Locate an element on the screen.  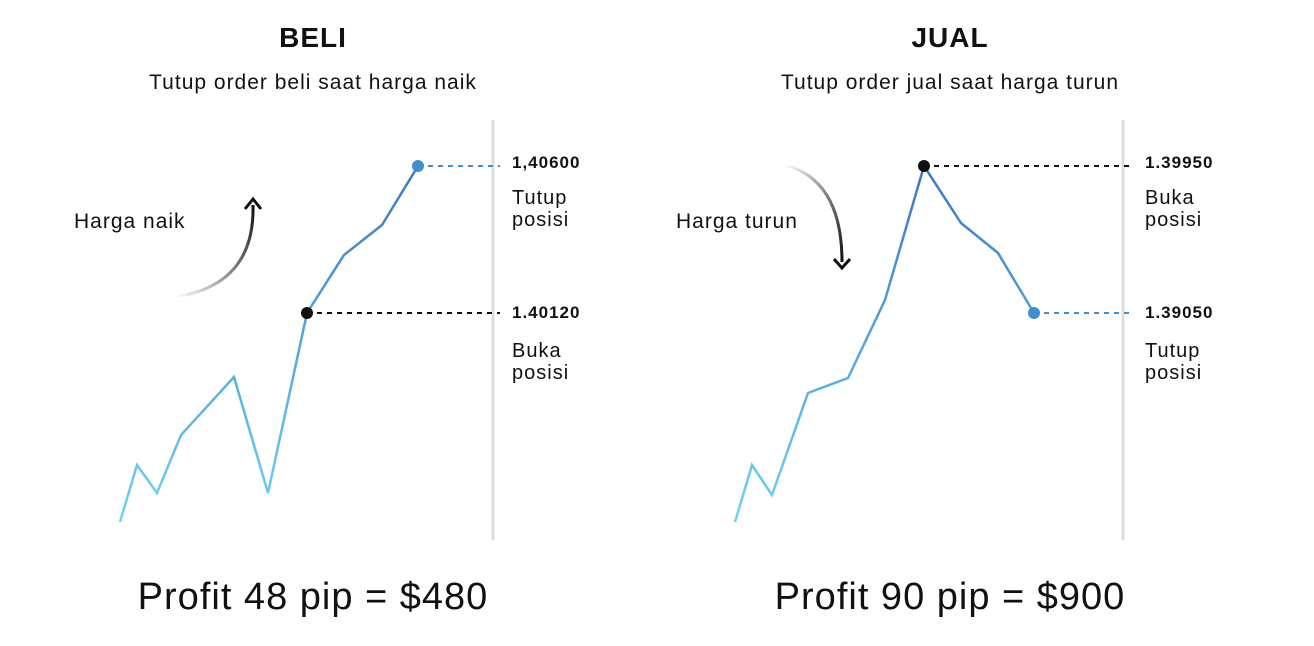
panel-subtitle: Tutup order jual saat harga turun is located at coordinates (950, 82).